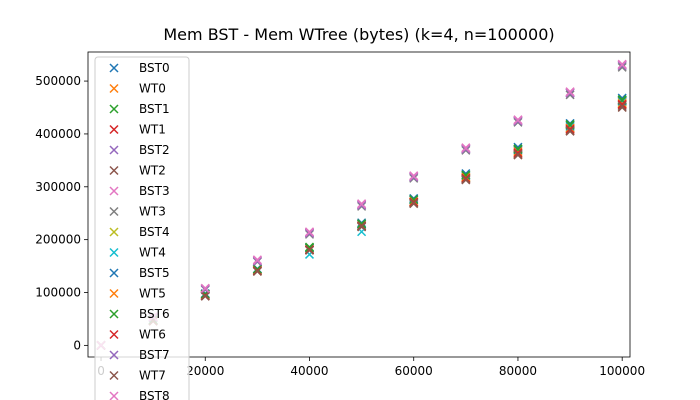 The image size is (700, 400). I want to click on legend-label: WT0, so click(152, 89).